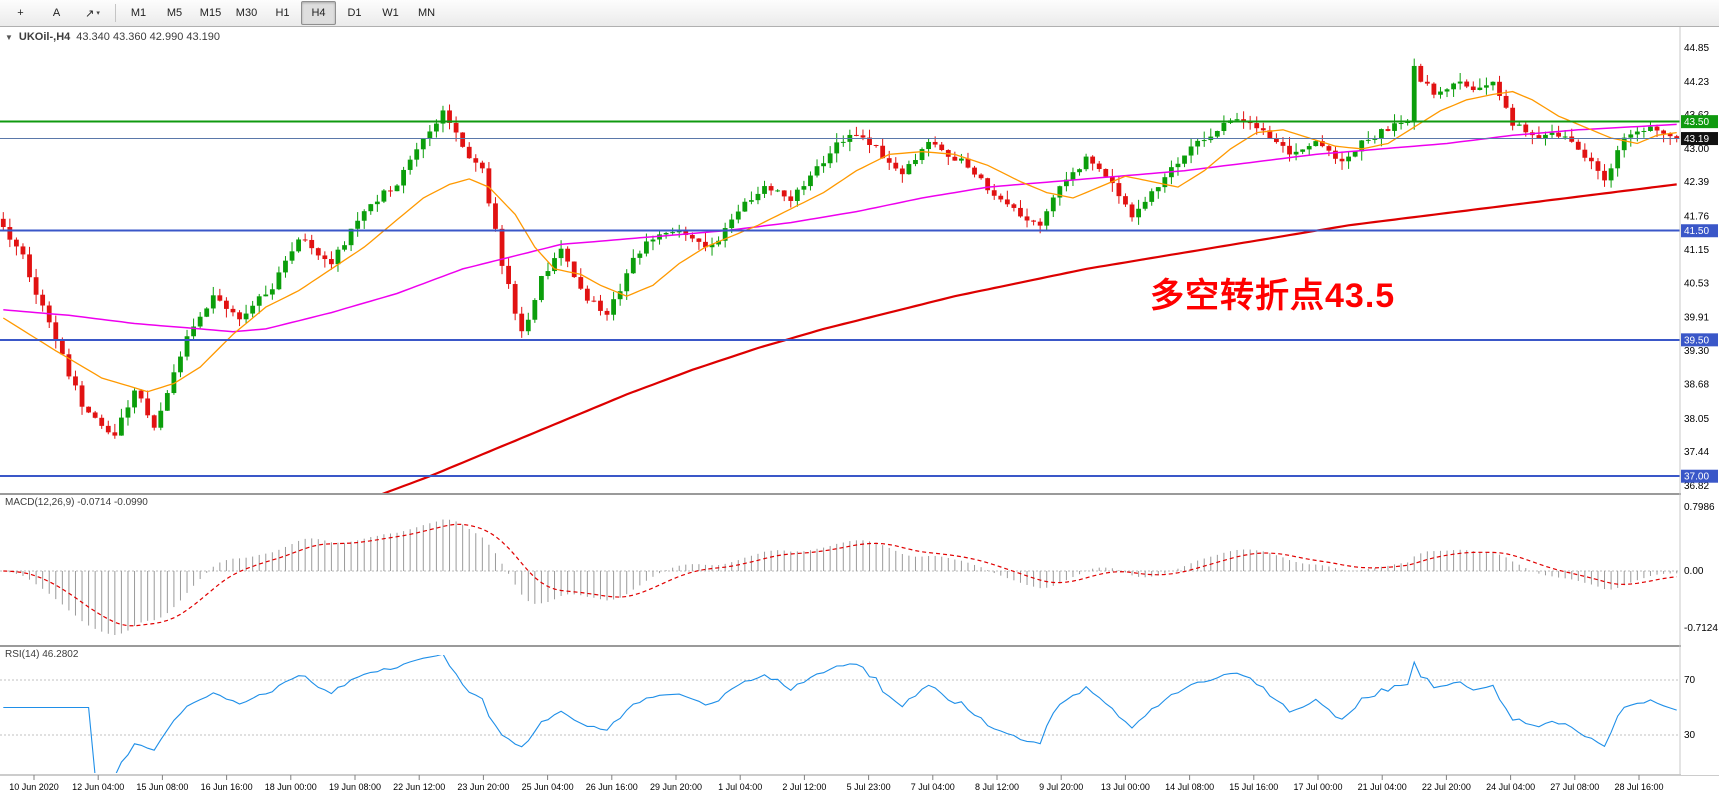 Image resolution: width=1719 pixels, height=796 pixels. Describe the element at coordinates (1125, 787) in the screenshot. I see `time-axis-label: 13 Jul 00:00` at that location.